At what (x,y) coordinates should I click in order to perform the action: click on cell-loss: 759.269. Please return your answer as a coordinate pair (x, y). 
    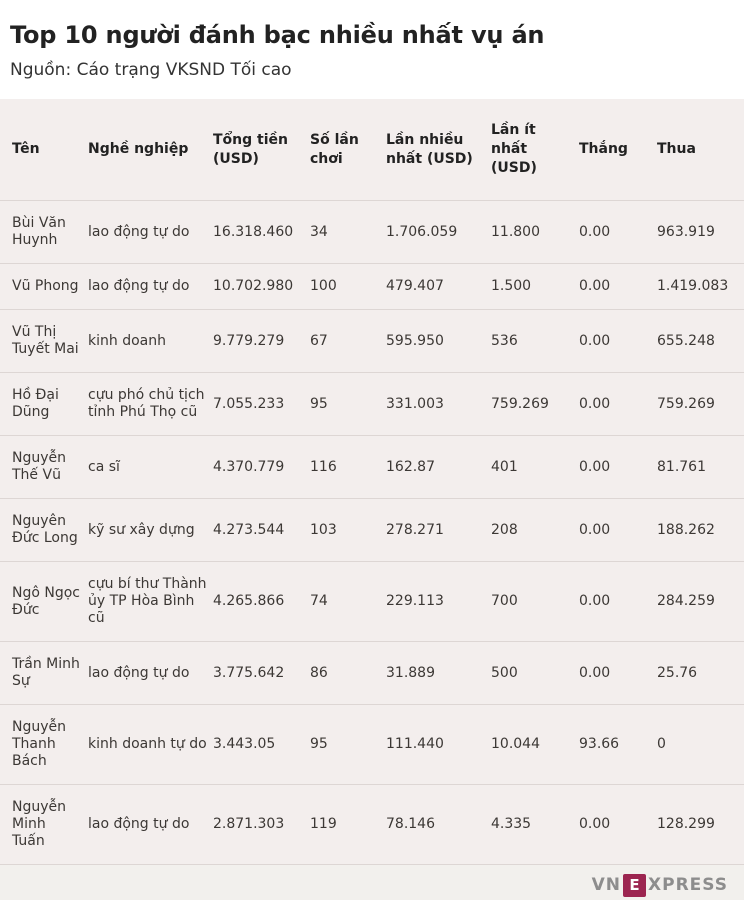
    Looking at the image, I should click on (686, 403).